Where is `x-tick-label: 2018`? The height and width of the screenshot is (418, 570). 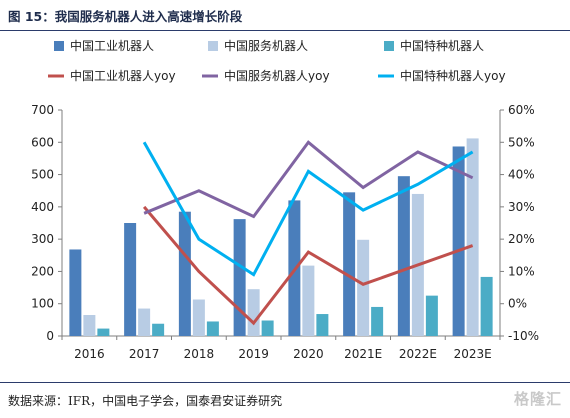
x-tick-label: 2018 is located at coordinates (199, 354).